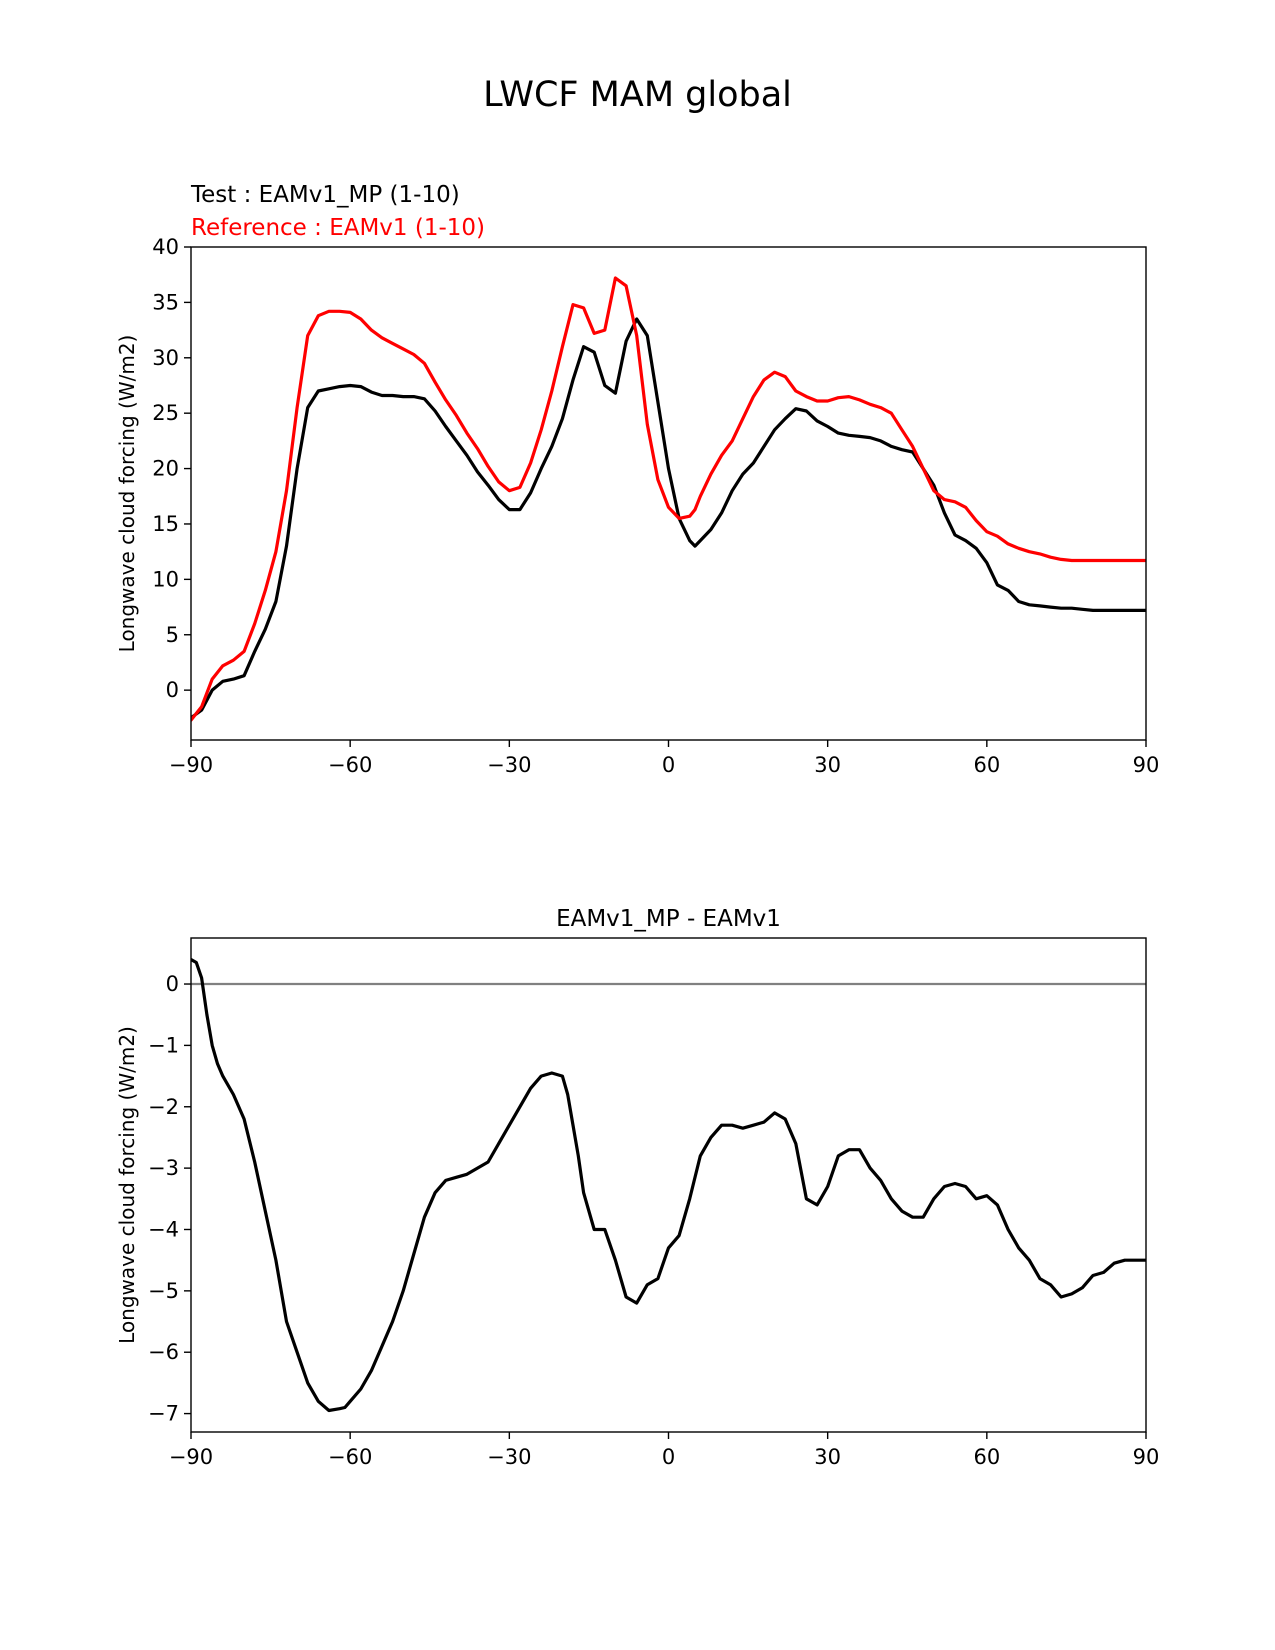 The width and height of the screenshot is (1275, 1650). Describe the element at coordinates (165, 469) in the screenshot. I see `y-tick-label: 20` at that location.